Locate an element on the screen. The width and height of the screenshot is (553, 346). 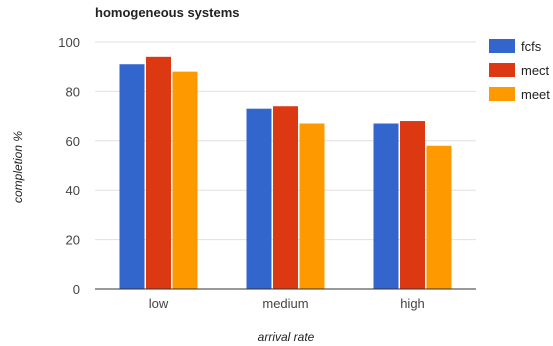
y-tick-label-20: 20 is located at coordinates (73, 240).